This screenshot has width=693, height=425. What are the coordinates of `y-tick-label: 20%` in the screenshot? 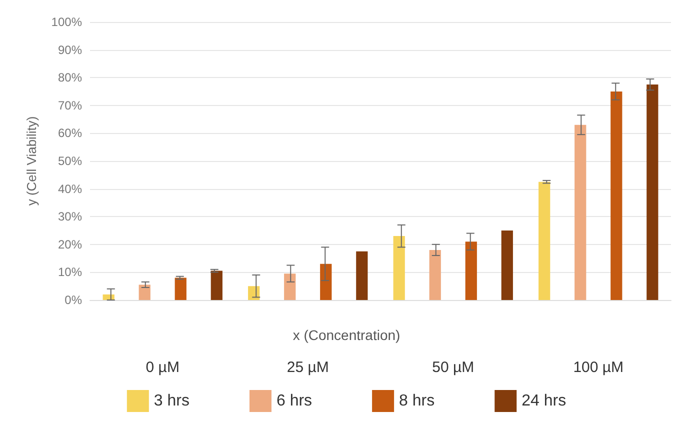 It's located at (70, 244).